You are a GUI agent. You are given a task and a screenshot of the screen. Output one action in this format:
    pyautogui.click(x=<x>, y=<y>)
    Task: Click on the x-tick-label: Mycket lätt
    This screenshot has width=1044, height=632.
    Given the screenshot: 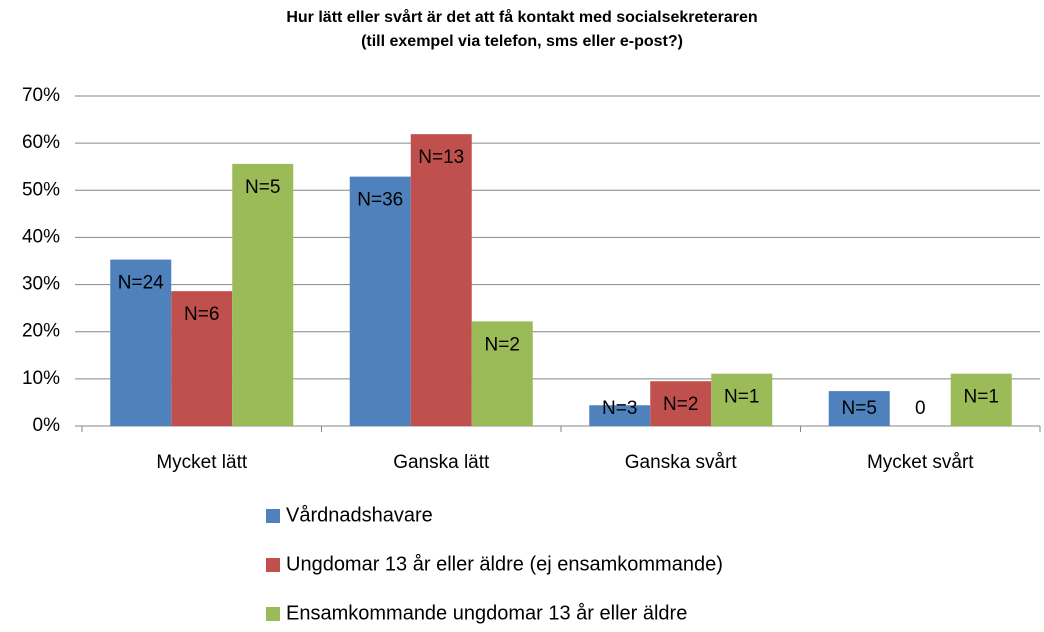 What is the action you would take?
    pyautogui.click(x=202, y=462)
    